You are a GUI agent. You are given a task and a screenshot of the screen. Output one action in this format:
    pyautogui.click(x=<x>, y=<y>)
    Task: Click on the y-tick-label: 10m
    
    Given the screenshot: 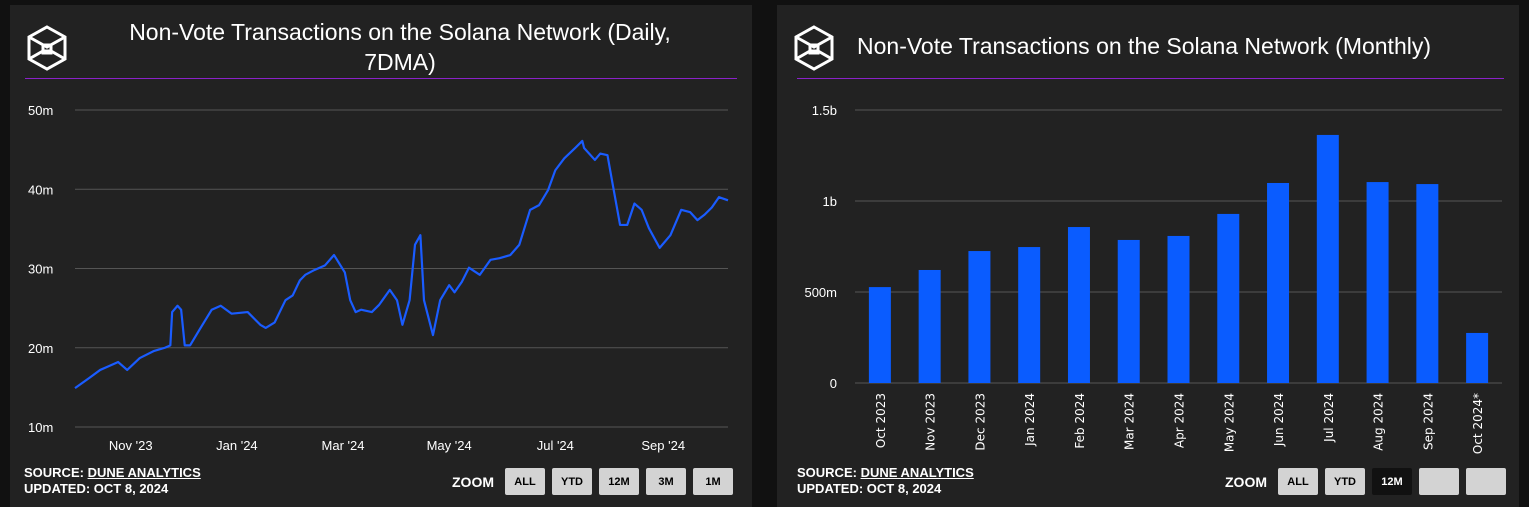 What is the action you would take?
    pyautogui.click(x=40, y=427)
    